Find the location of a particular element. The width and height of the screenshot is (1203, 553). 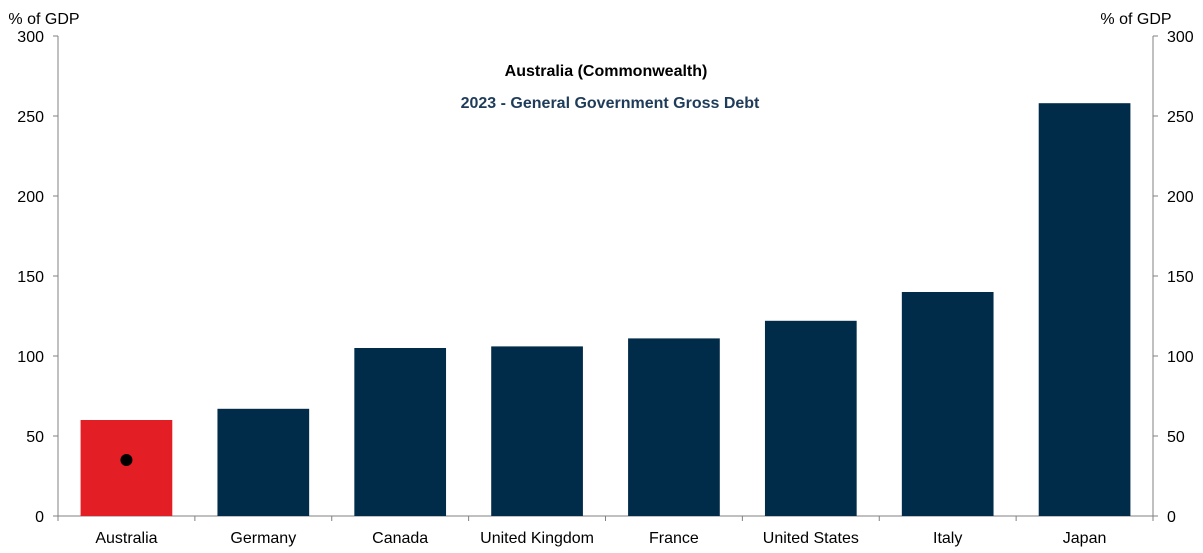

x-tick-label: United States is located at coordinates (811, 538).